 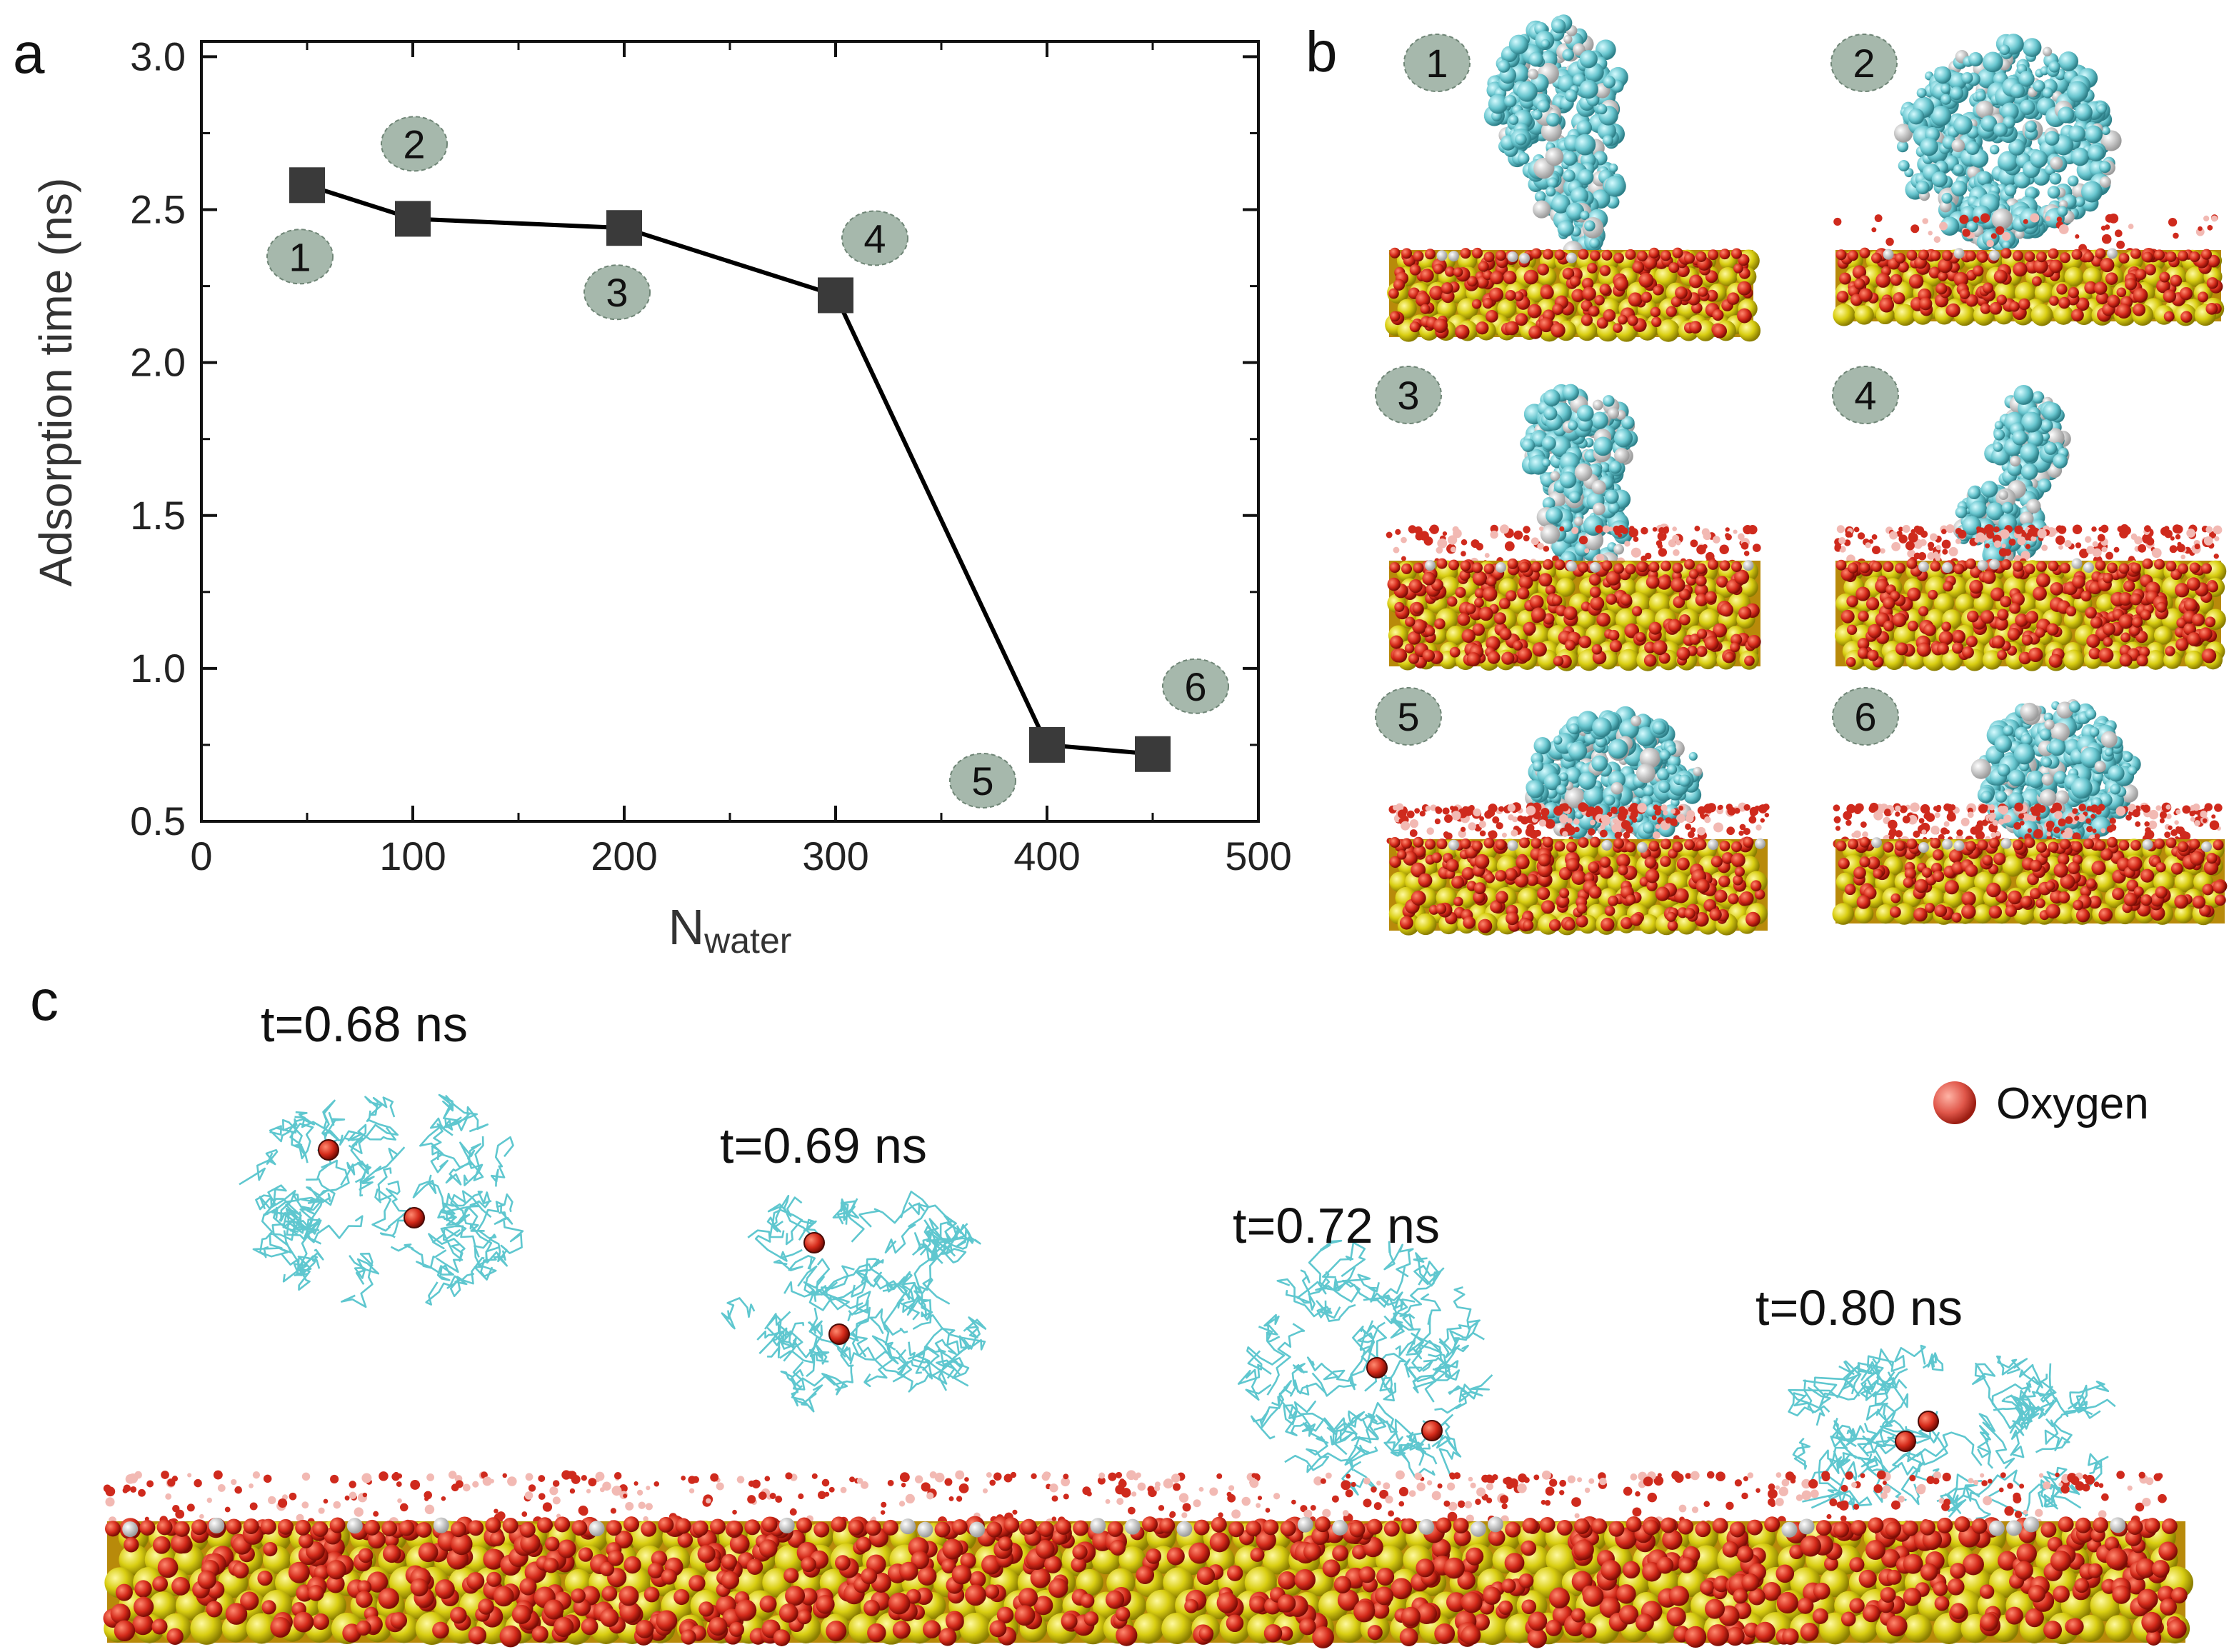 What do you see at coordinates (414, 143) in the screenshot?
I see `badge-number: 2` at bounding box center [414, 143].